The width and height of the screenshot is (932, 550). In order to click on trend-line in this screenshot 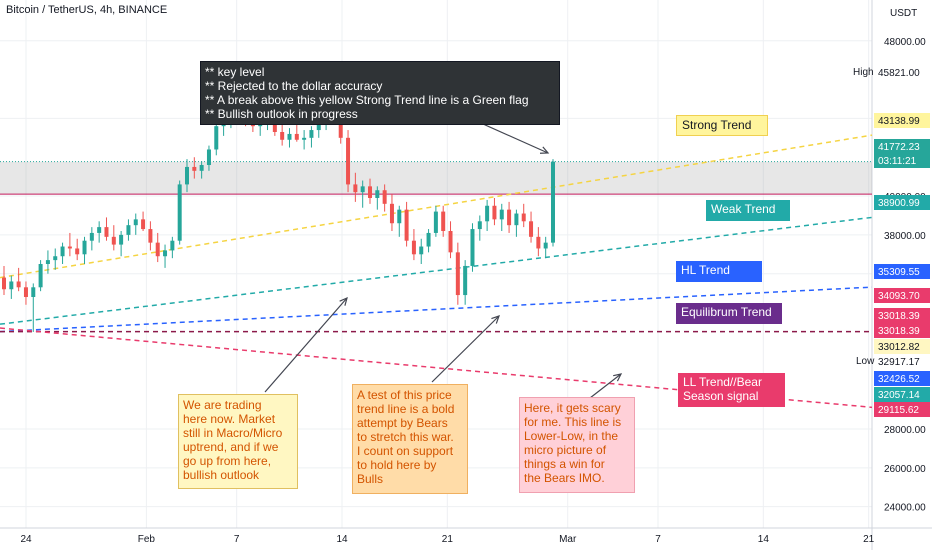, I will do `click(436, 309)`.